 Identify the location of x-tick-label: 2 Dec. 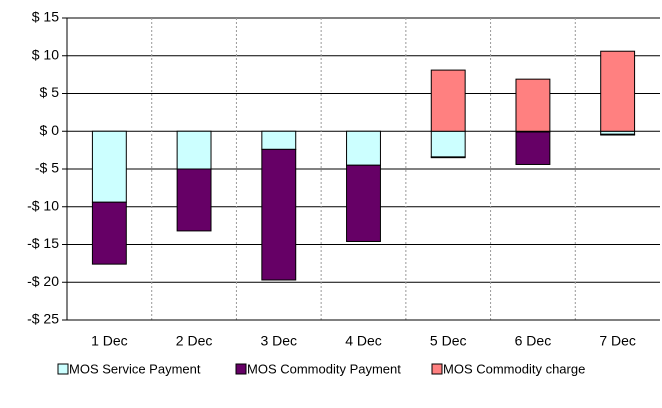
(194, 341).